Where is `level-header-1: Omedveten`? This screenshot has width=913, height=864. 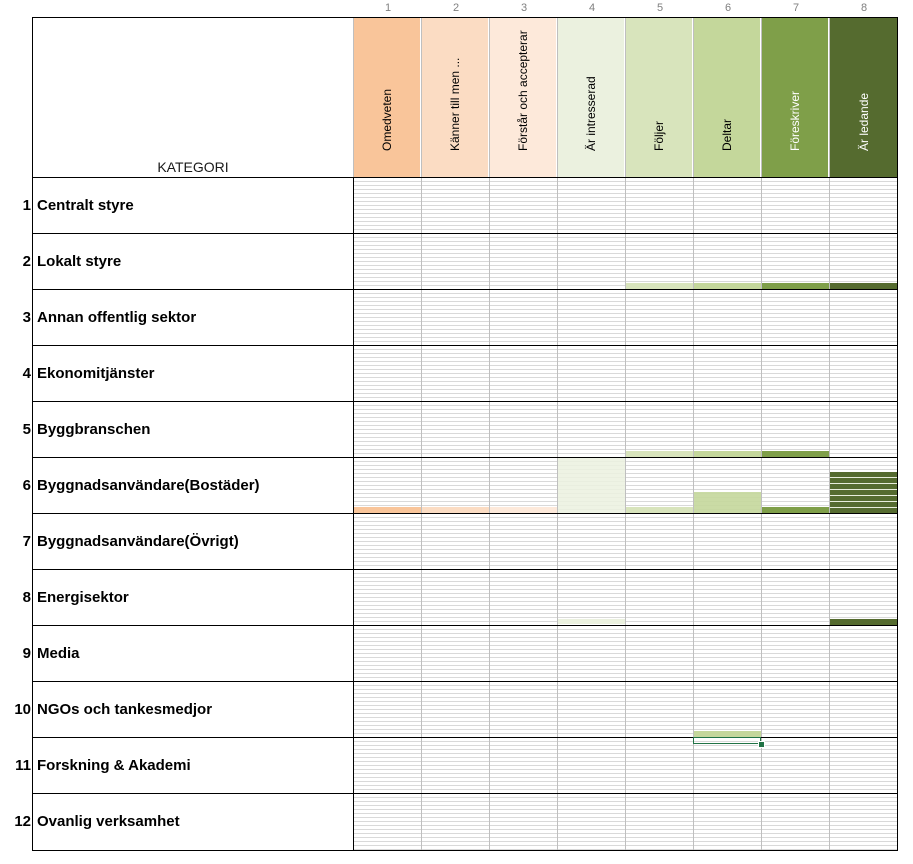 level-header-1: Omedveten is located at coordinates (386, 97).